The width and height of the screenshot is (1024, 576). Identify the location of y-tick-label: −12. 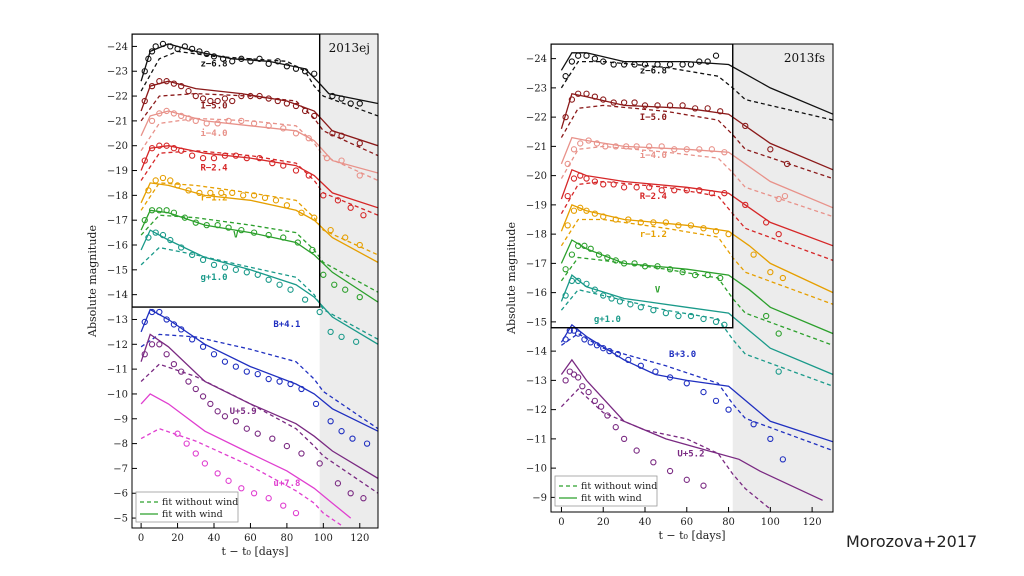
(536, 410).